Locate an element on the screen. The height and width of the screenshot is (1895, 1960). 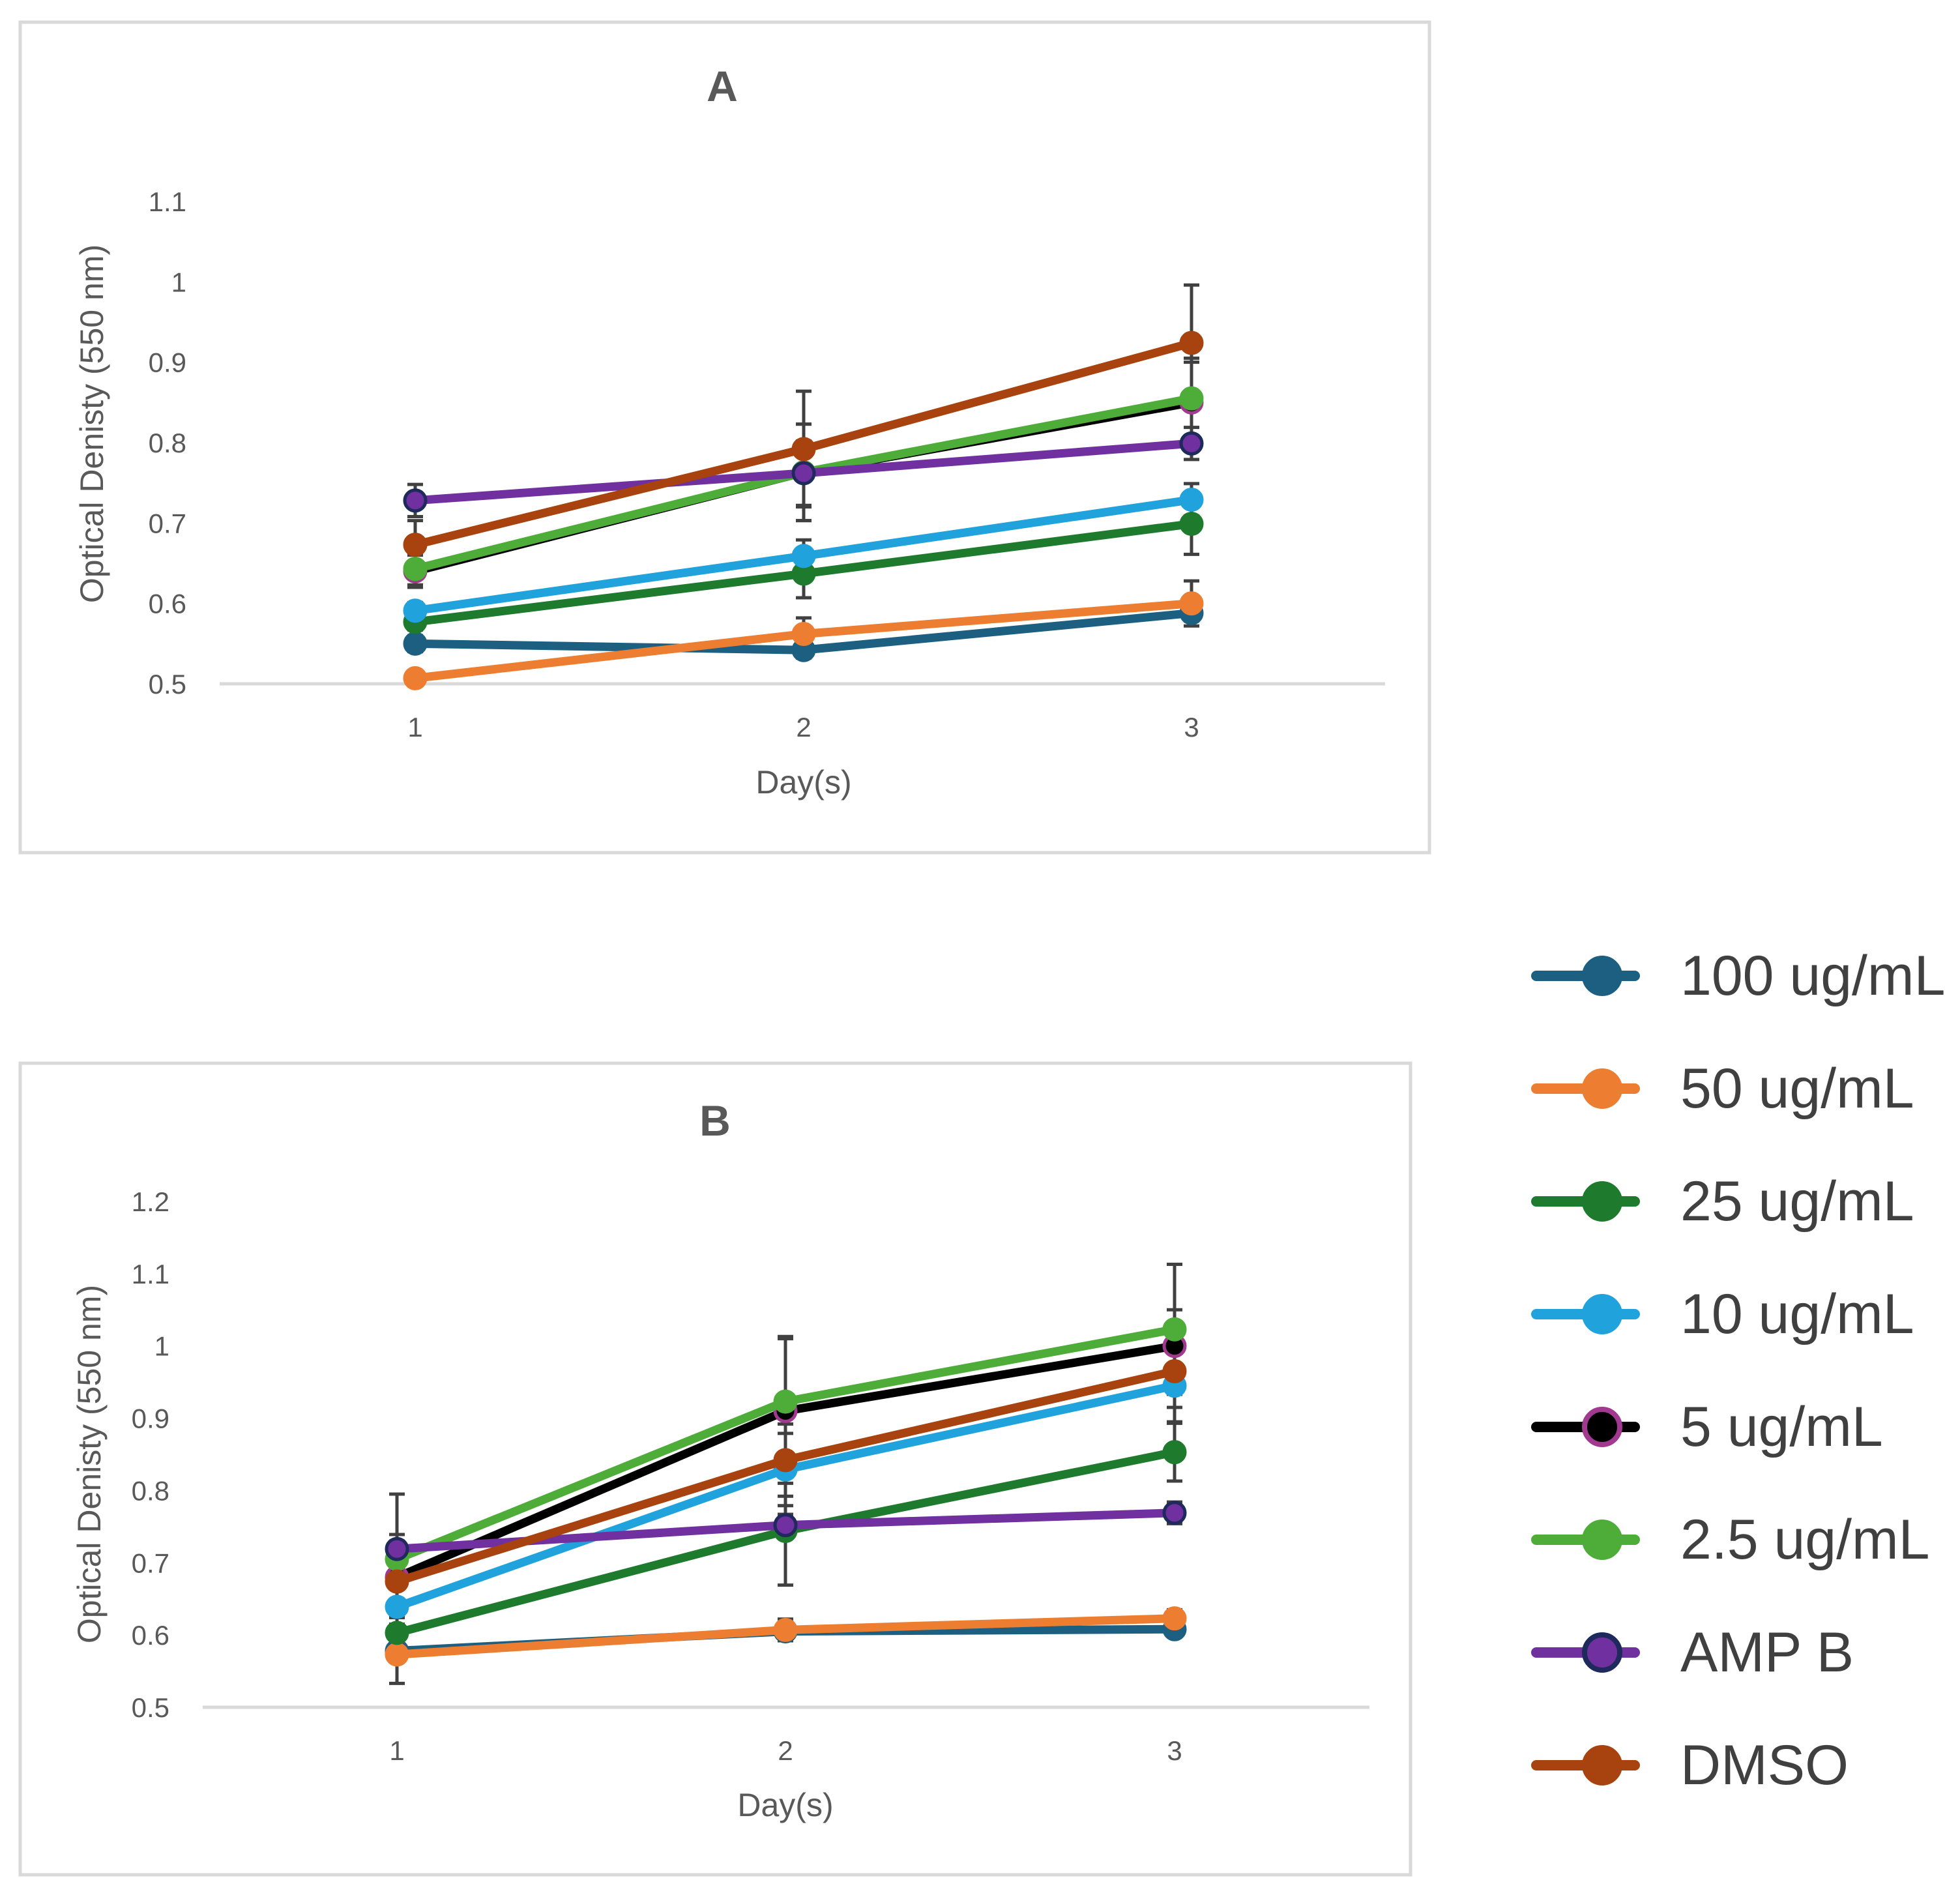
panel-b-x-tick-label: 2 is located at coordinates (785, 1750).